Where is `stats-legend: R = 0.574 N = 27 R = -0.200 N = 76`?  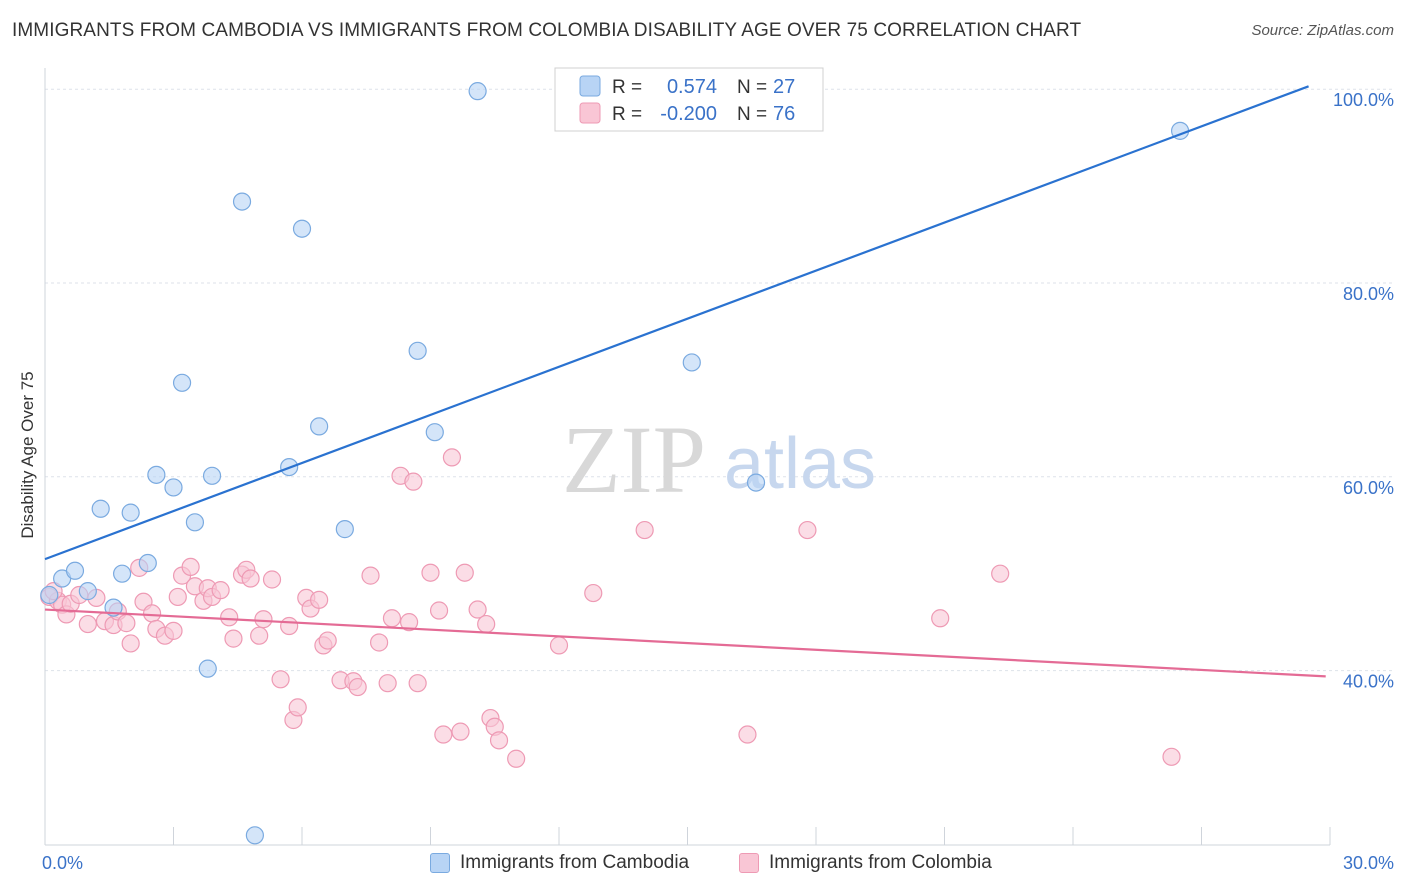
stats-legend: R = 0.574 N = 27 R = -0.200 N = 76 is located at coordinates (689, 99).